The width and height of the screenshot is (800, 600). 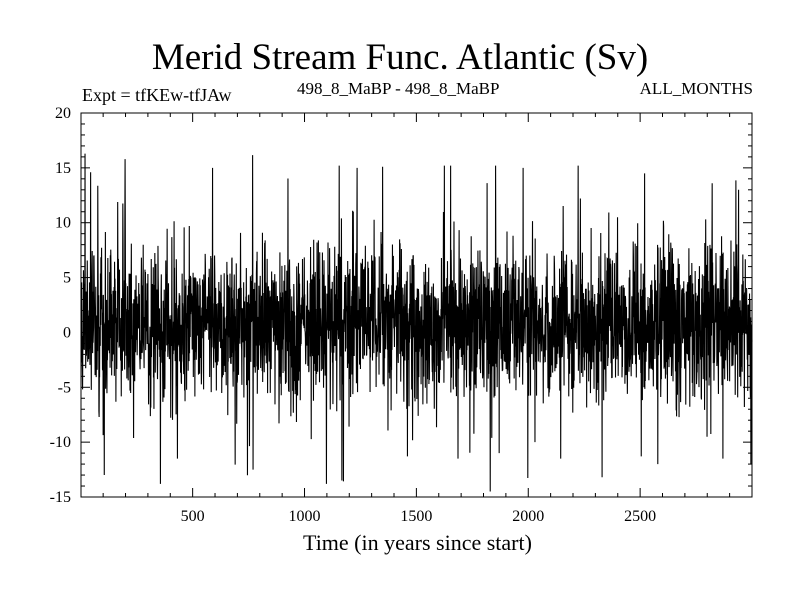 I want to click on y-tick-label: 20, so click(x=63, y=113).